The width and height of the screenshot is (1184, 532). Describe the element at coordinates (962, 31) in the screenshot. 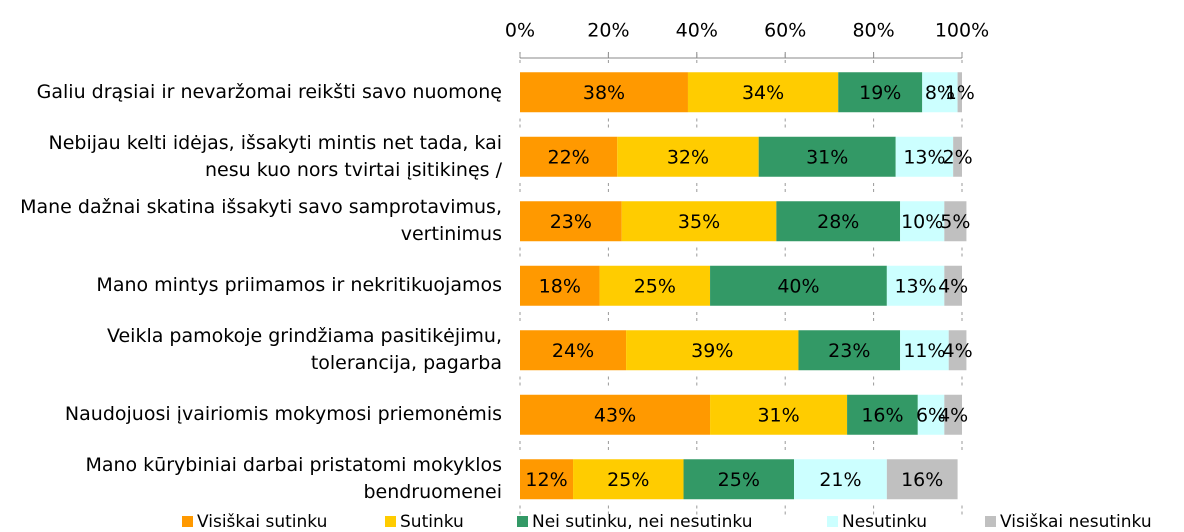

I see `x-tick-label: 100%` at that location.